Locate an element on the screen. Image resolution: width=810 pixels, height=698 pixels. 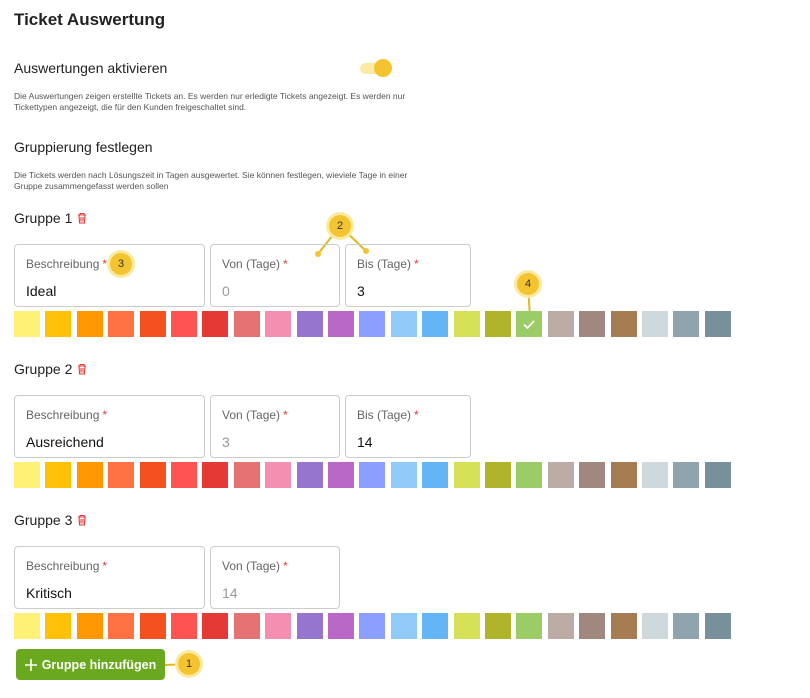
field-value: 0 is located at coordinates (226, 291).